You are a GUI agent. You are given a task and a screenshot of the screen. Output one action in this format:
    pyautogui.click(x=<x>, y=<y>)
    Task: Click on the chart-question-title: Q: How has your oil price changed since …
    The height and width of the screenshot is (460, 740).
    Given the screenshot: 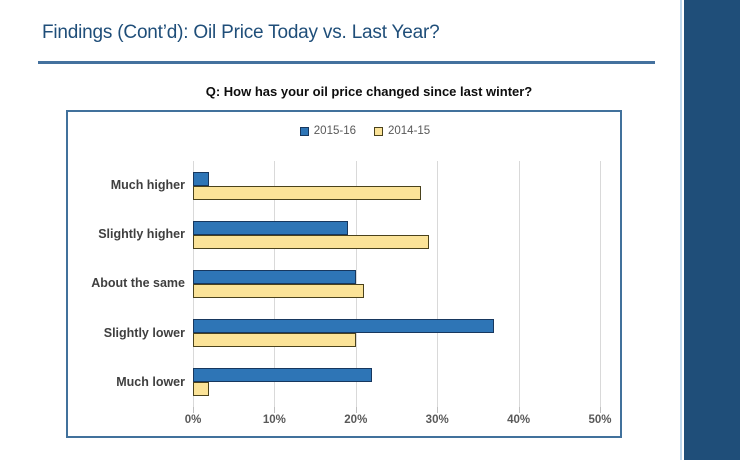 What is the action you would take?
    pyautogui.click(x=369, y=91)
    